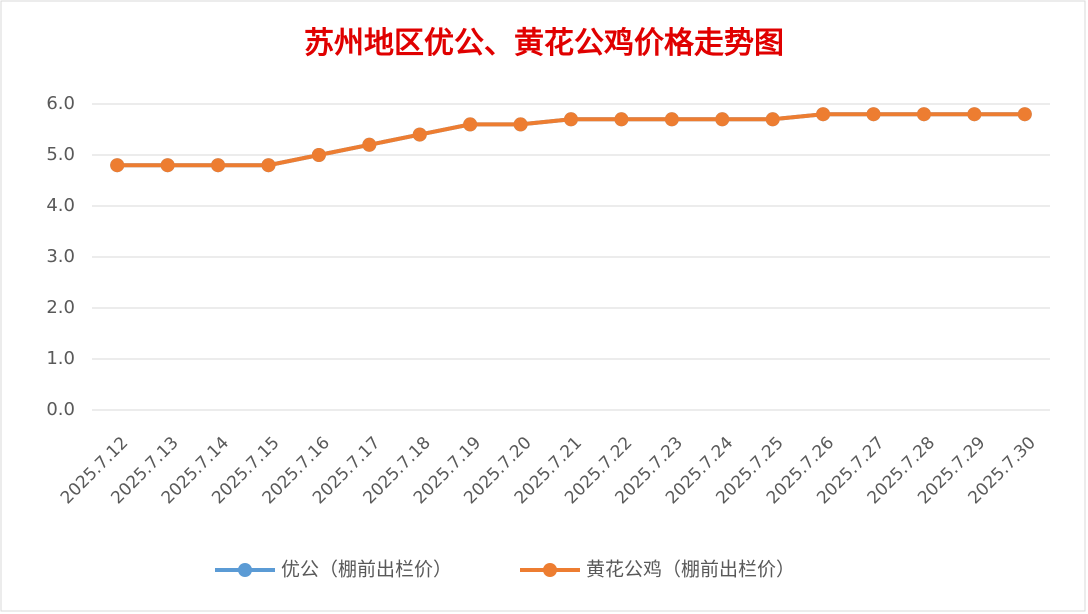 The width and height of the screenshot is (1088, 614). What do you see at coordinates (366, 570) in the screenshot?
I see `legend-label: 优公（棚前出栏价）` at bounding box center [366, 570].